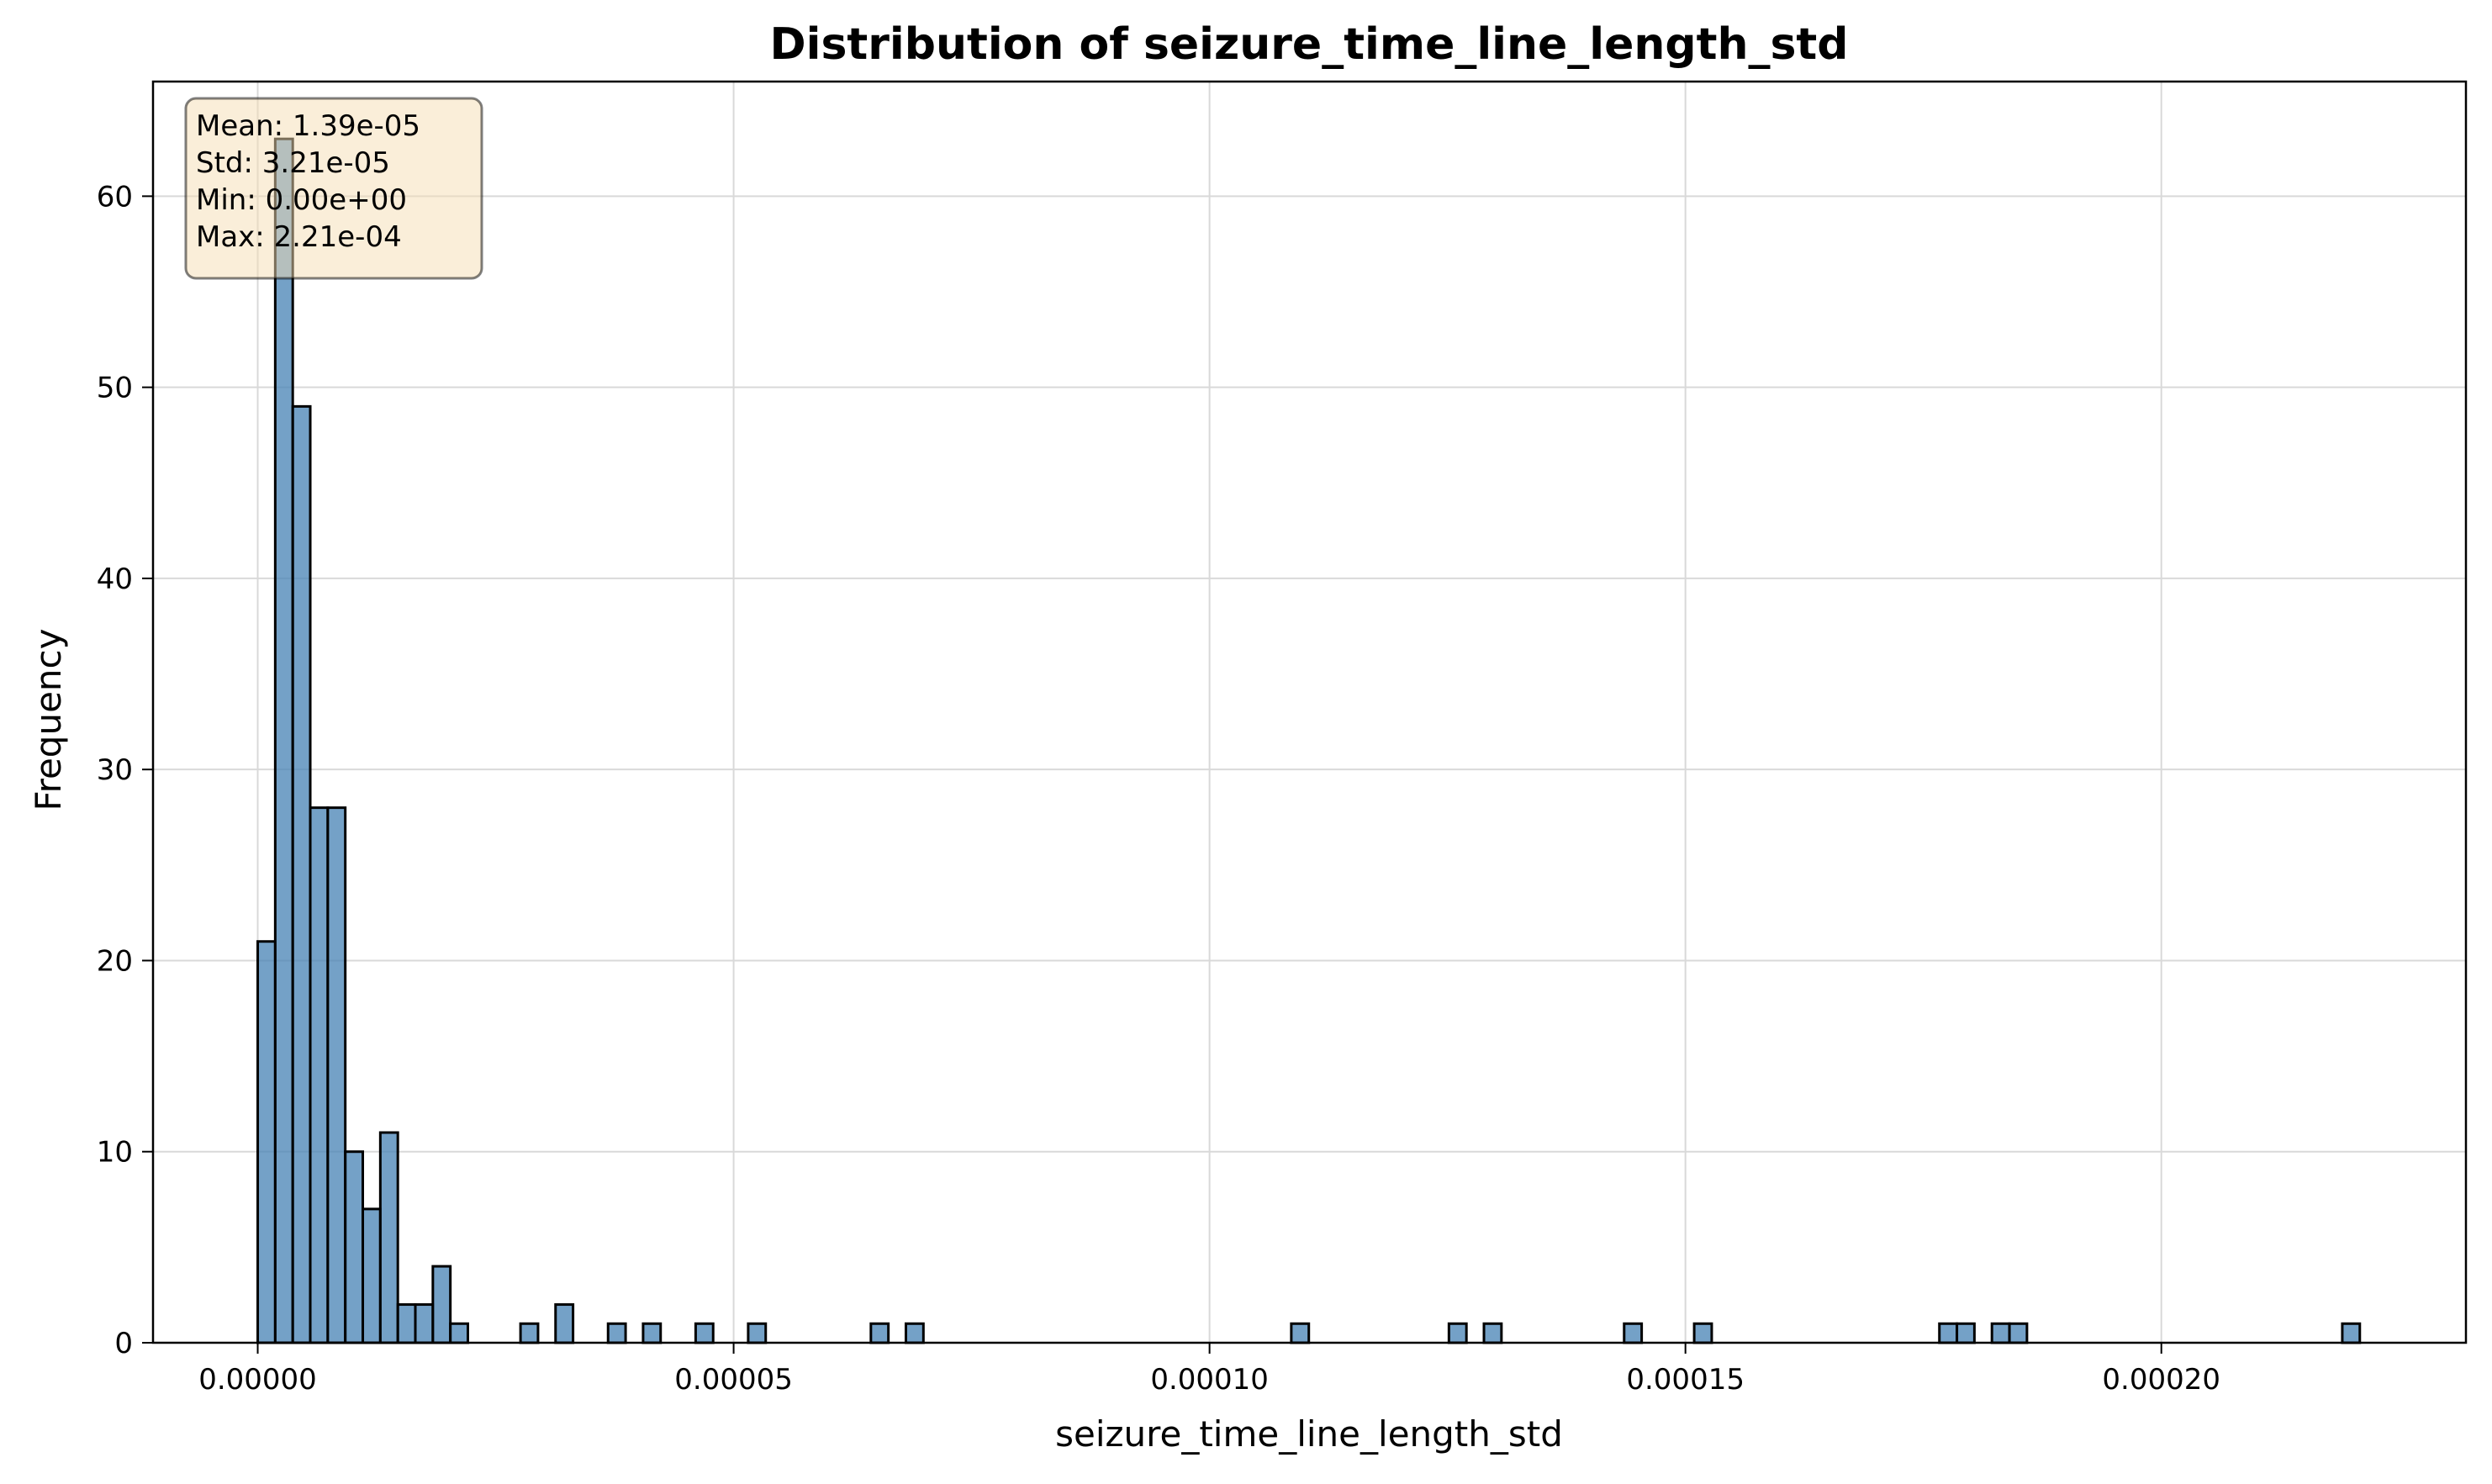 This screenshot has width=2492, height=1484. Describe the element at coordinates (1309, 1434) in the screenshot. I see `x-axis-label: seizure_time_line_length_std` at that location.